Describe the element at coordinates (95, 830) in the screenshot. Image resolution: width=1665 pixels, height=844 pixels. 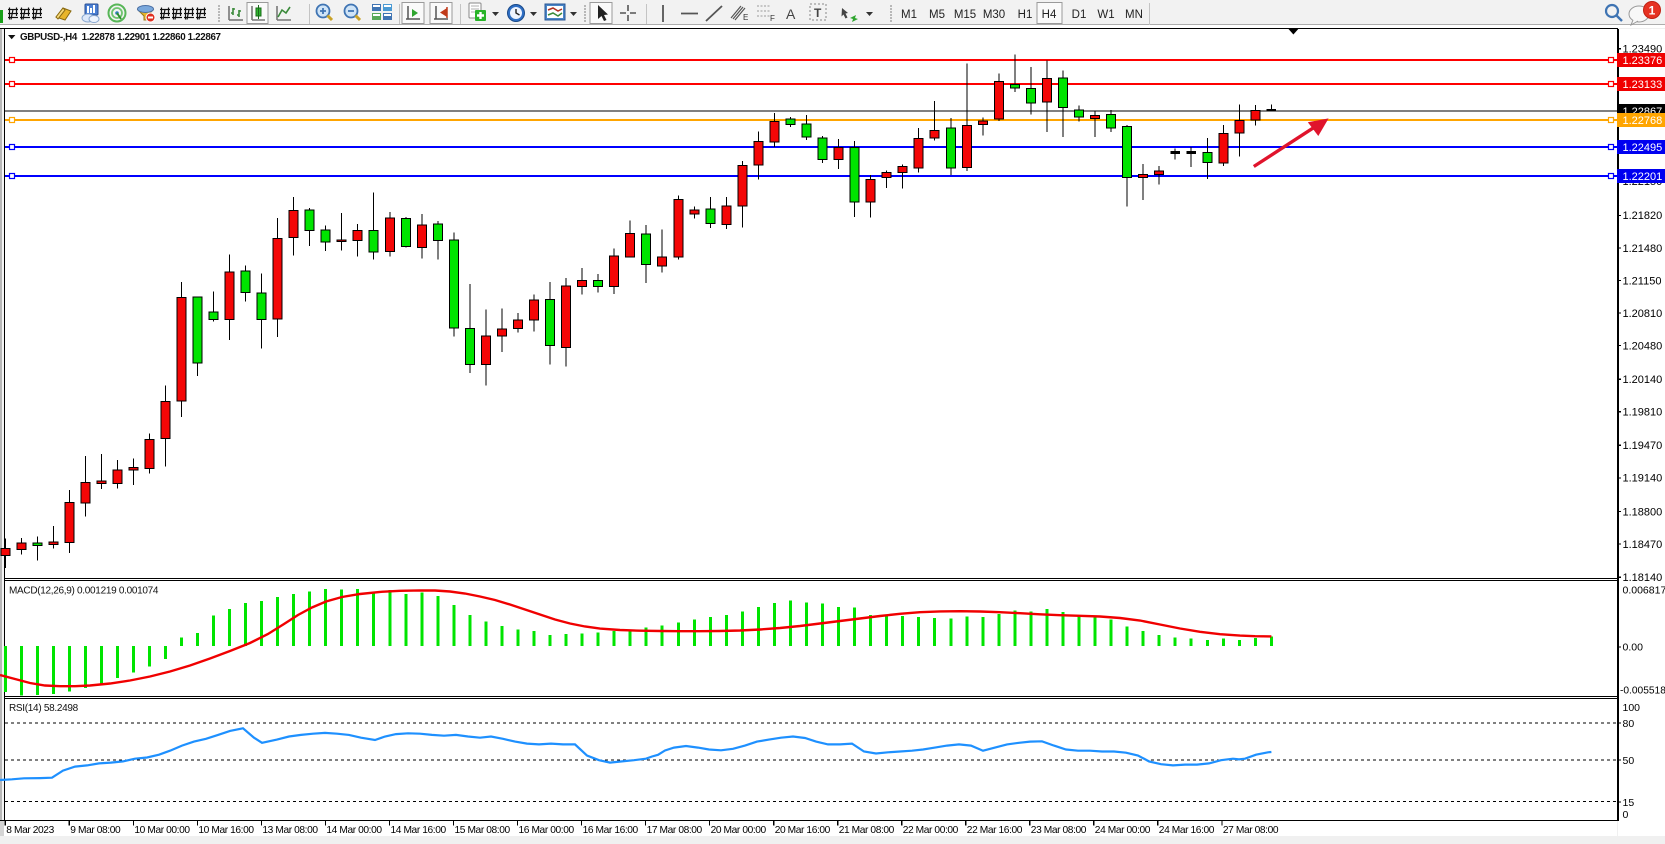
I see `svg-text: 9 Mar 08:00` at that location.